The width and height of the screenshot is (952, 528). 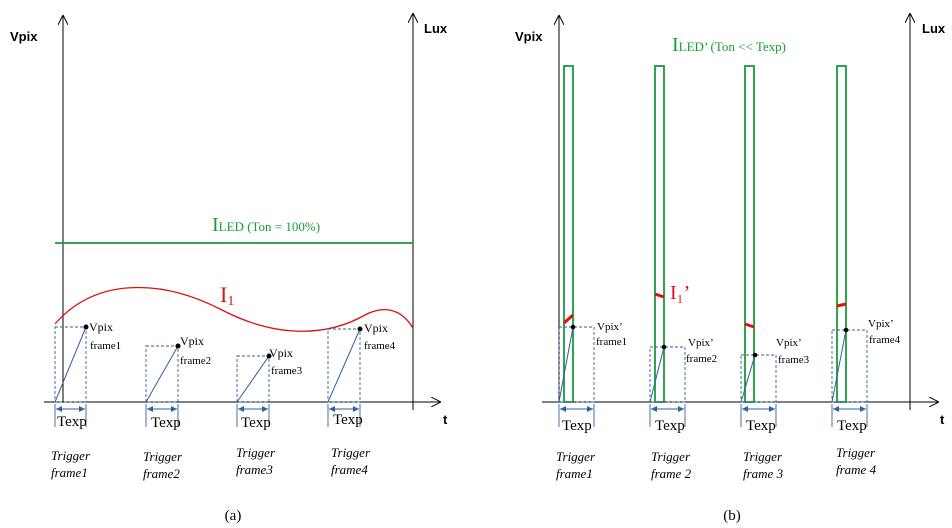 I want to click on panel-b-frame-3: Vpix’ frame3 Texp Trigger frame 3, so click(x=775, y=409).